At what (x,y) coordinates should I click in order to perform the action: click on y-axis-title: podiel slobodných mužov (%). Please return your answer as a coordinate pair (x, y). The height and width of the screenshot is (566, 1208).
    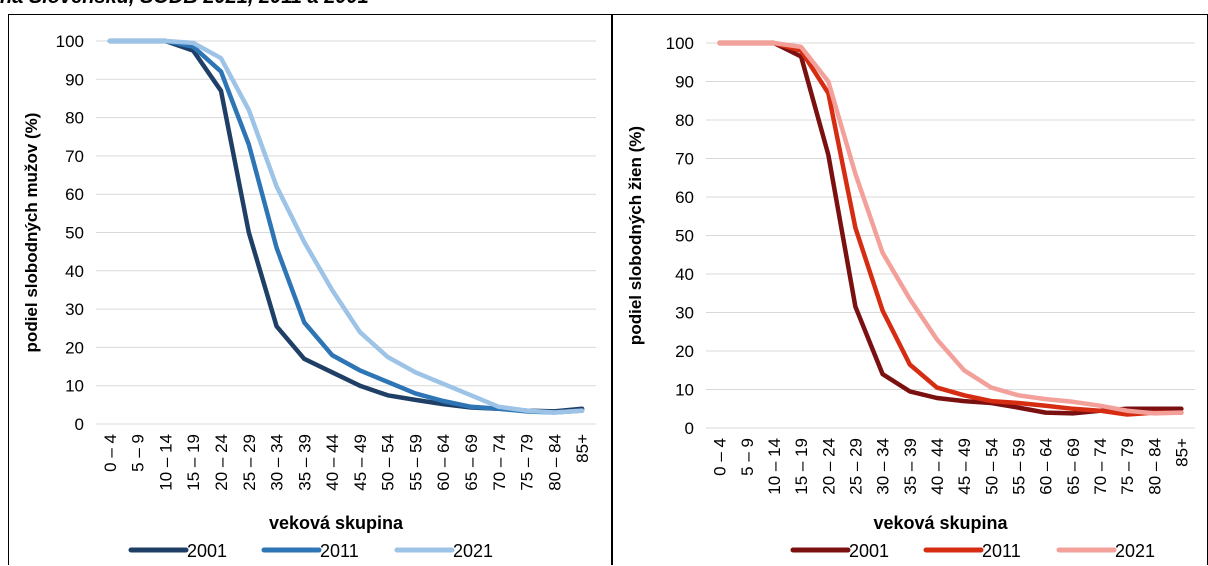
    Looking at the image, I should click on (31, 233).